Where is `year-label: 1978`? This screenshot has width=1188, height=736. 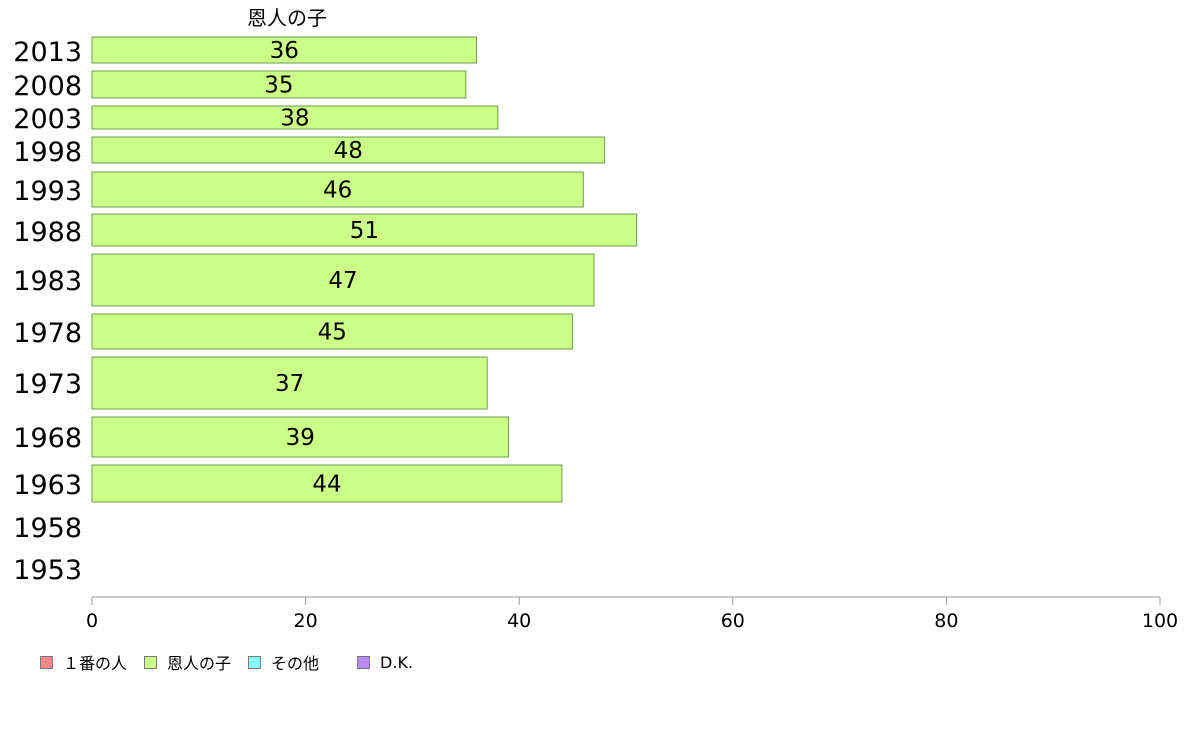
year-label: 1978 is located at coordinates (47, 333).